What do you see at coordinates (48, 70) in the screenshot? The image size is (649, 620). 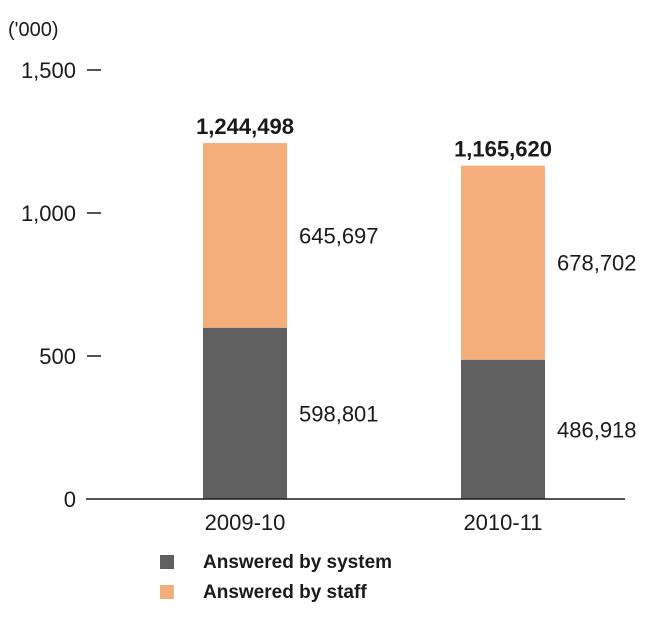 I see `y-tick-label: 1,500` at bounding box center [48, 70].